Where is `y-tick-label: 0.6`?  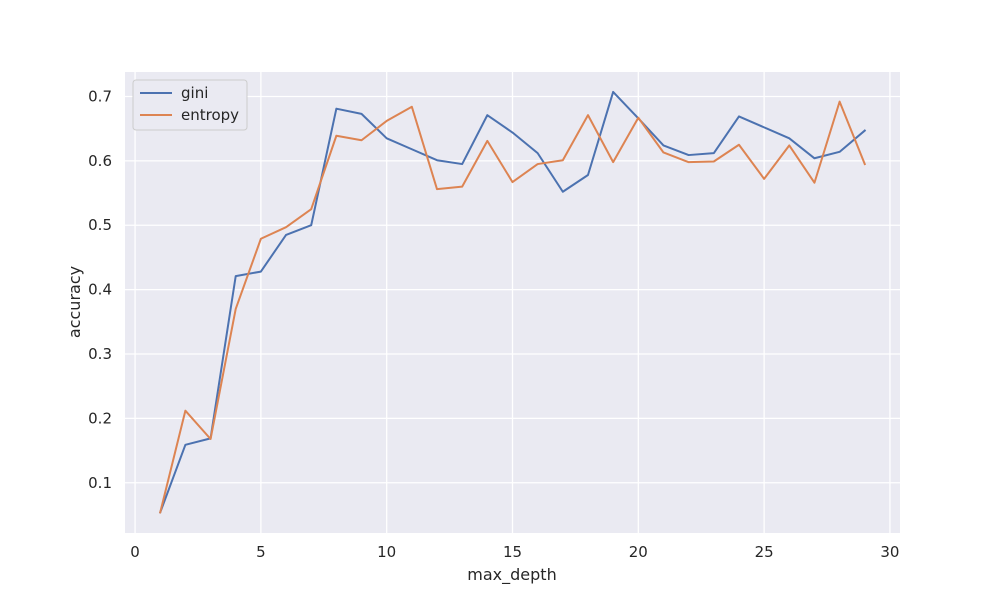
y-tick-label: 0.6 is located at coordinates (100, 161).